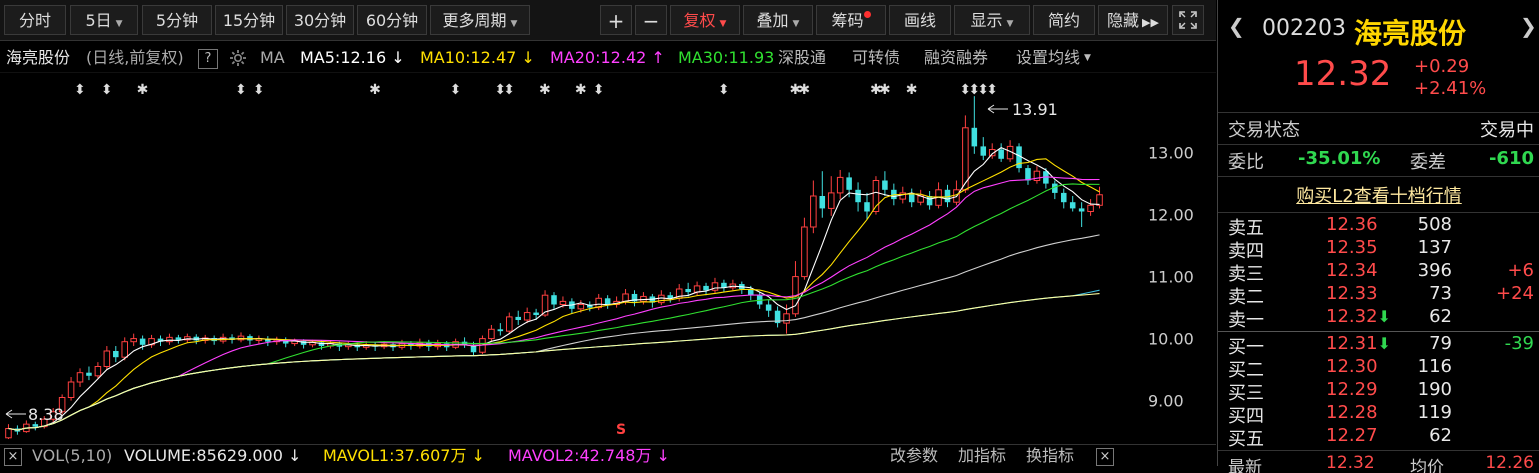 The height and width of the screenshot is (473, 1539). I want to click on convertible-bond-link: 可转债, so click(876, 57).